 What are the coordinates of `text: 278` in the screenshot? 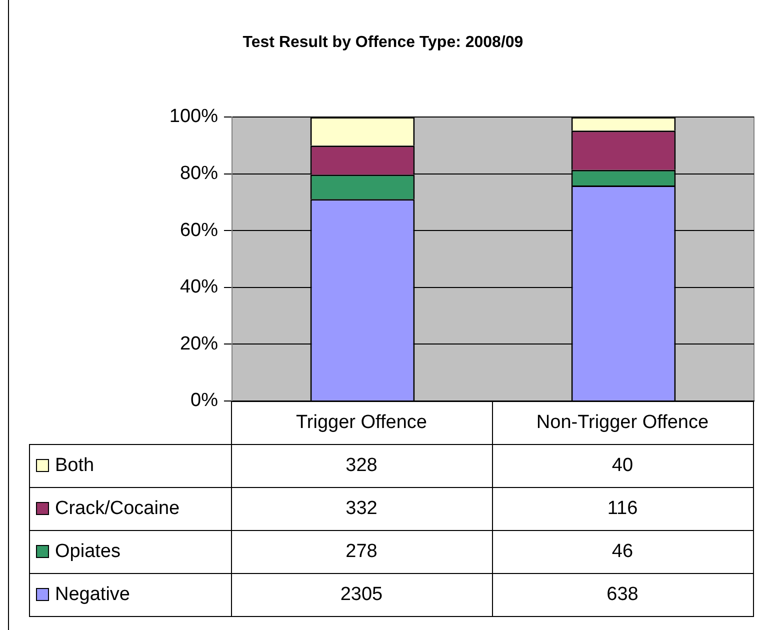 It's located at (361, 551).